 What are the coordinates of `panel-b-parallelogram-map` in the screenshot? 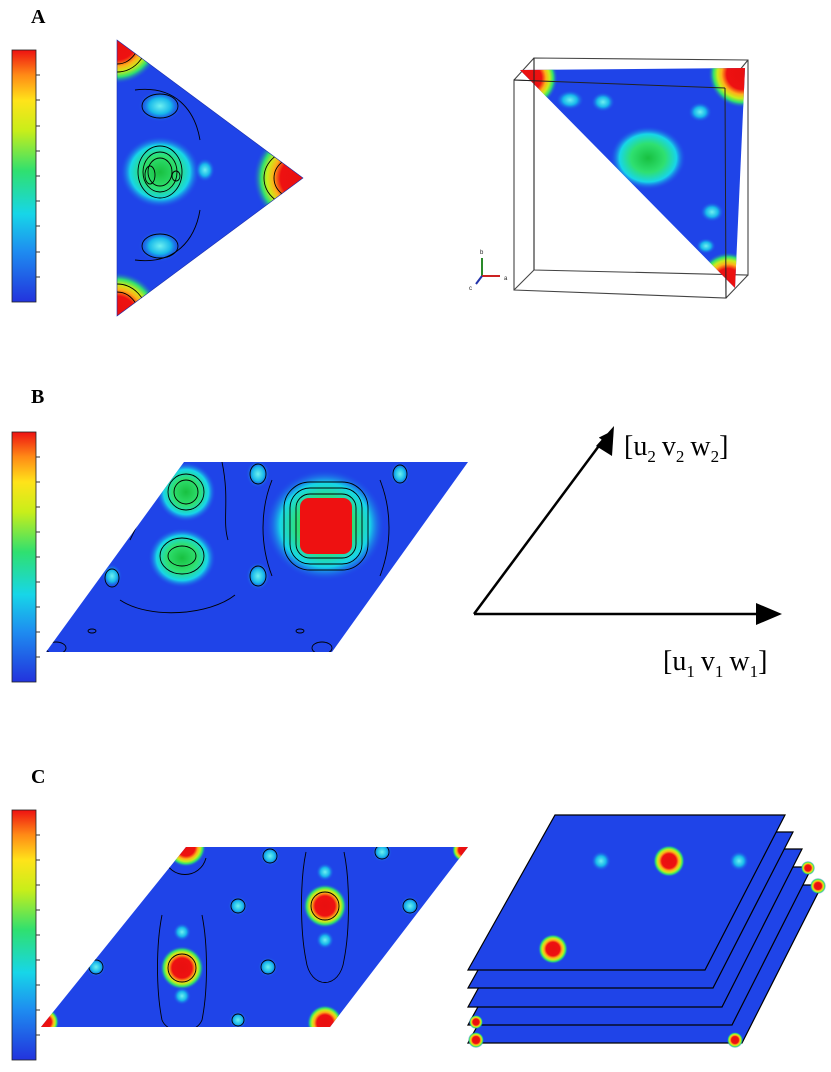 It's located at (257, 557).